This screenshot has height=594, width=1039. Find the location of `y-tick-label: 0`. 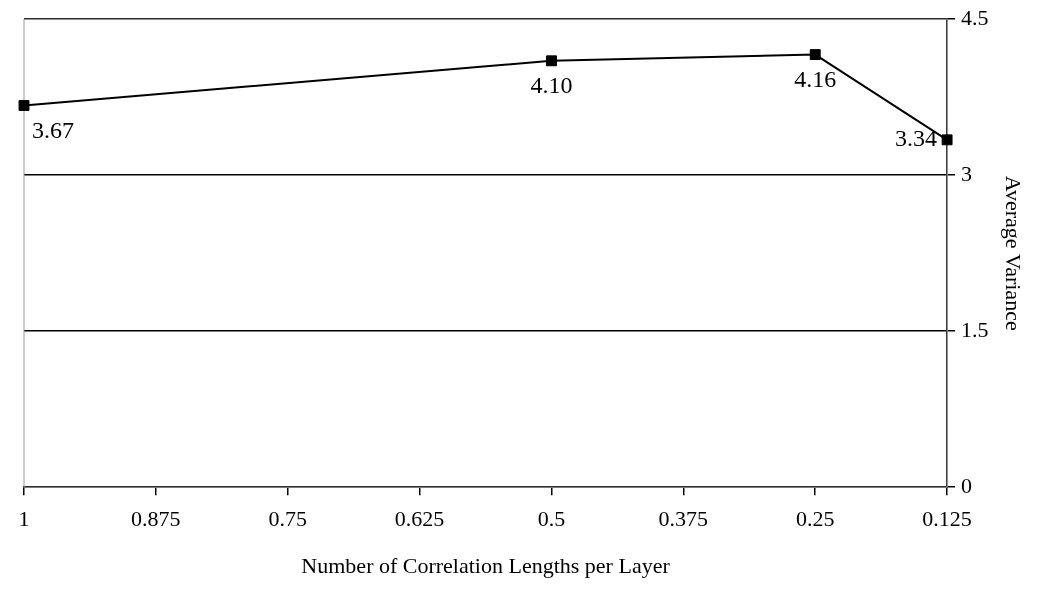

y-tick-label: 0 is located at coordinates (967, 485).